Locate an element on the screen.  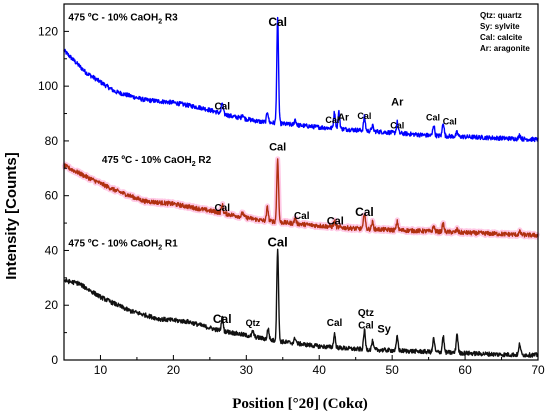
y-tick-label: 40 is located at coordinates (52, 250).